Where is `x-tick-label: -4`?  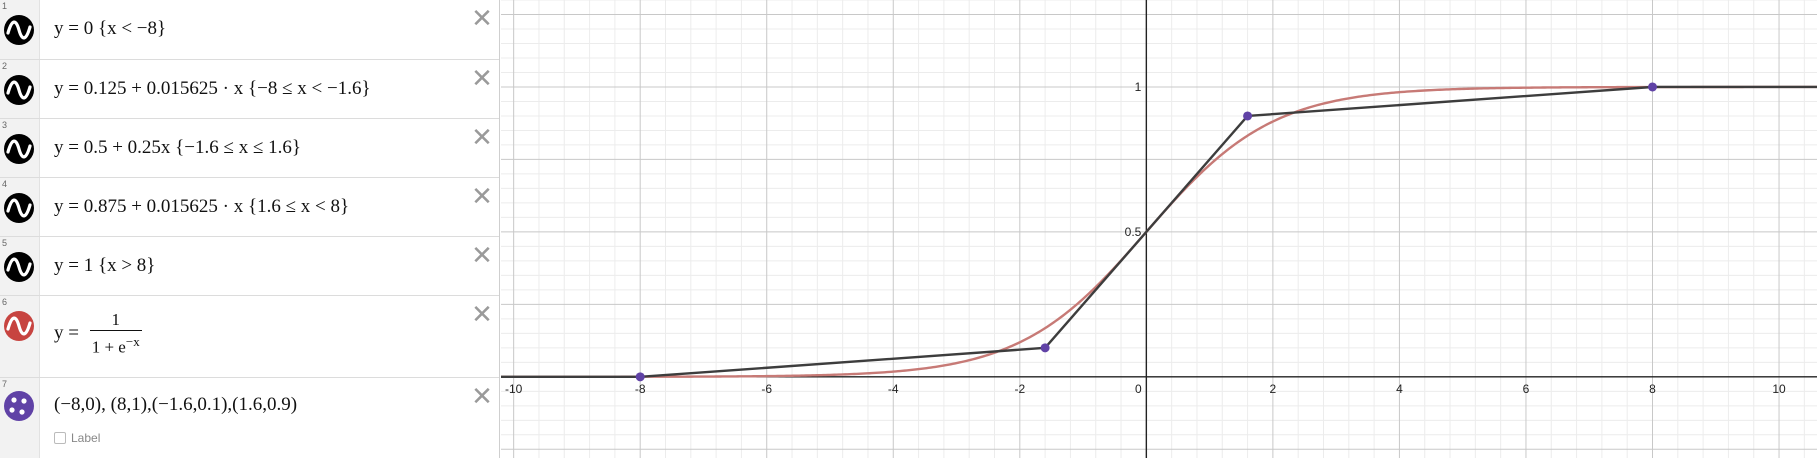 x-tick-label: -4 is located at coordinates (893, 389).